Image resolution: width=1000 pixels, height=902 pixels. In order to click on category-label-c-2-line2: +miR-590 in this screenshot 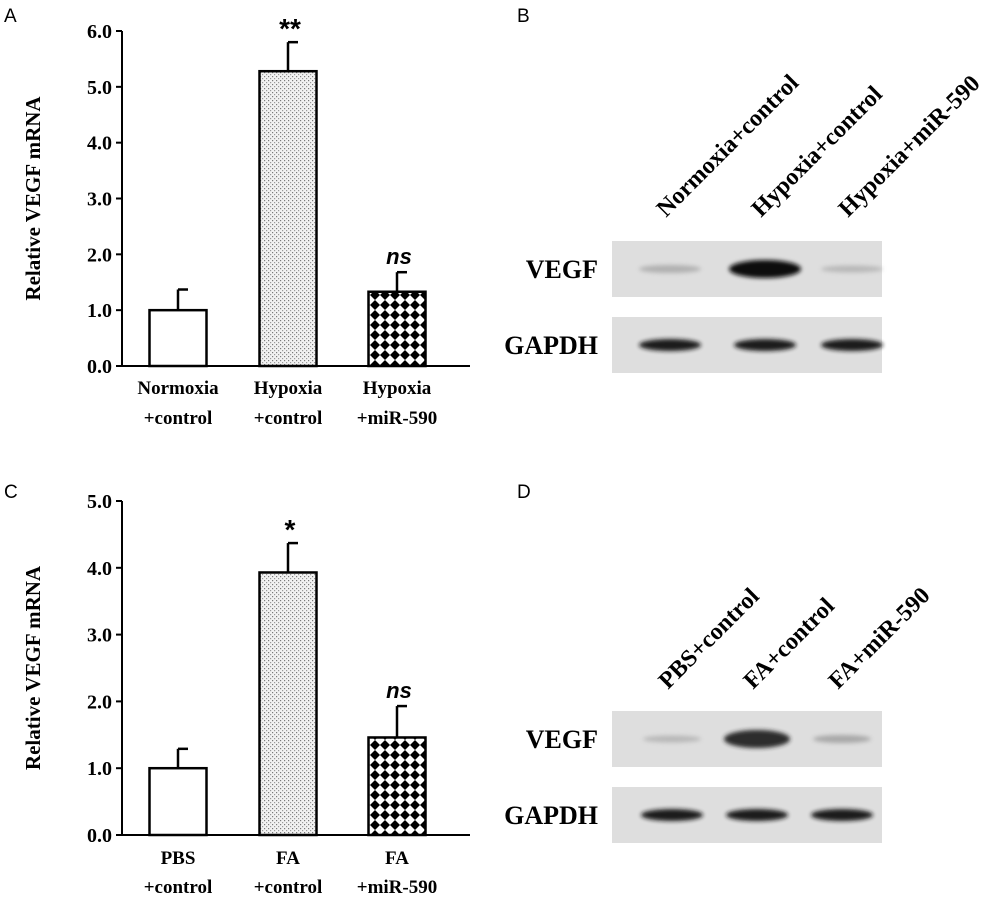, I will do `click(397, 887)`.